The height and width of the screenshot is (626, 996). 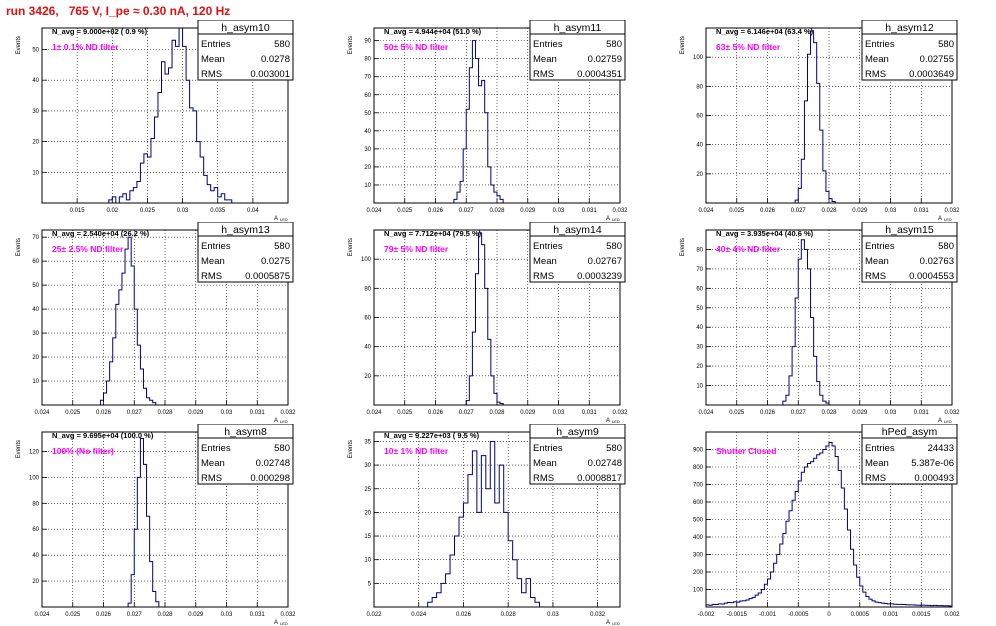 What do you see at coordinates (599, 276) in the screenshot?
I see `stats-value: 0.0003239` at bounding box center [599, 276].